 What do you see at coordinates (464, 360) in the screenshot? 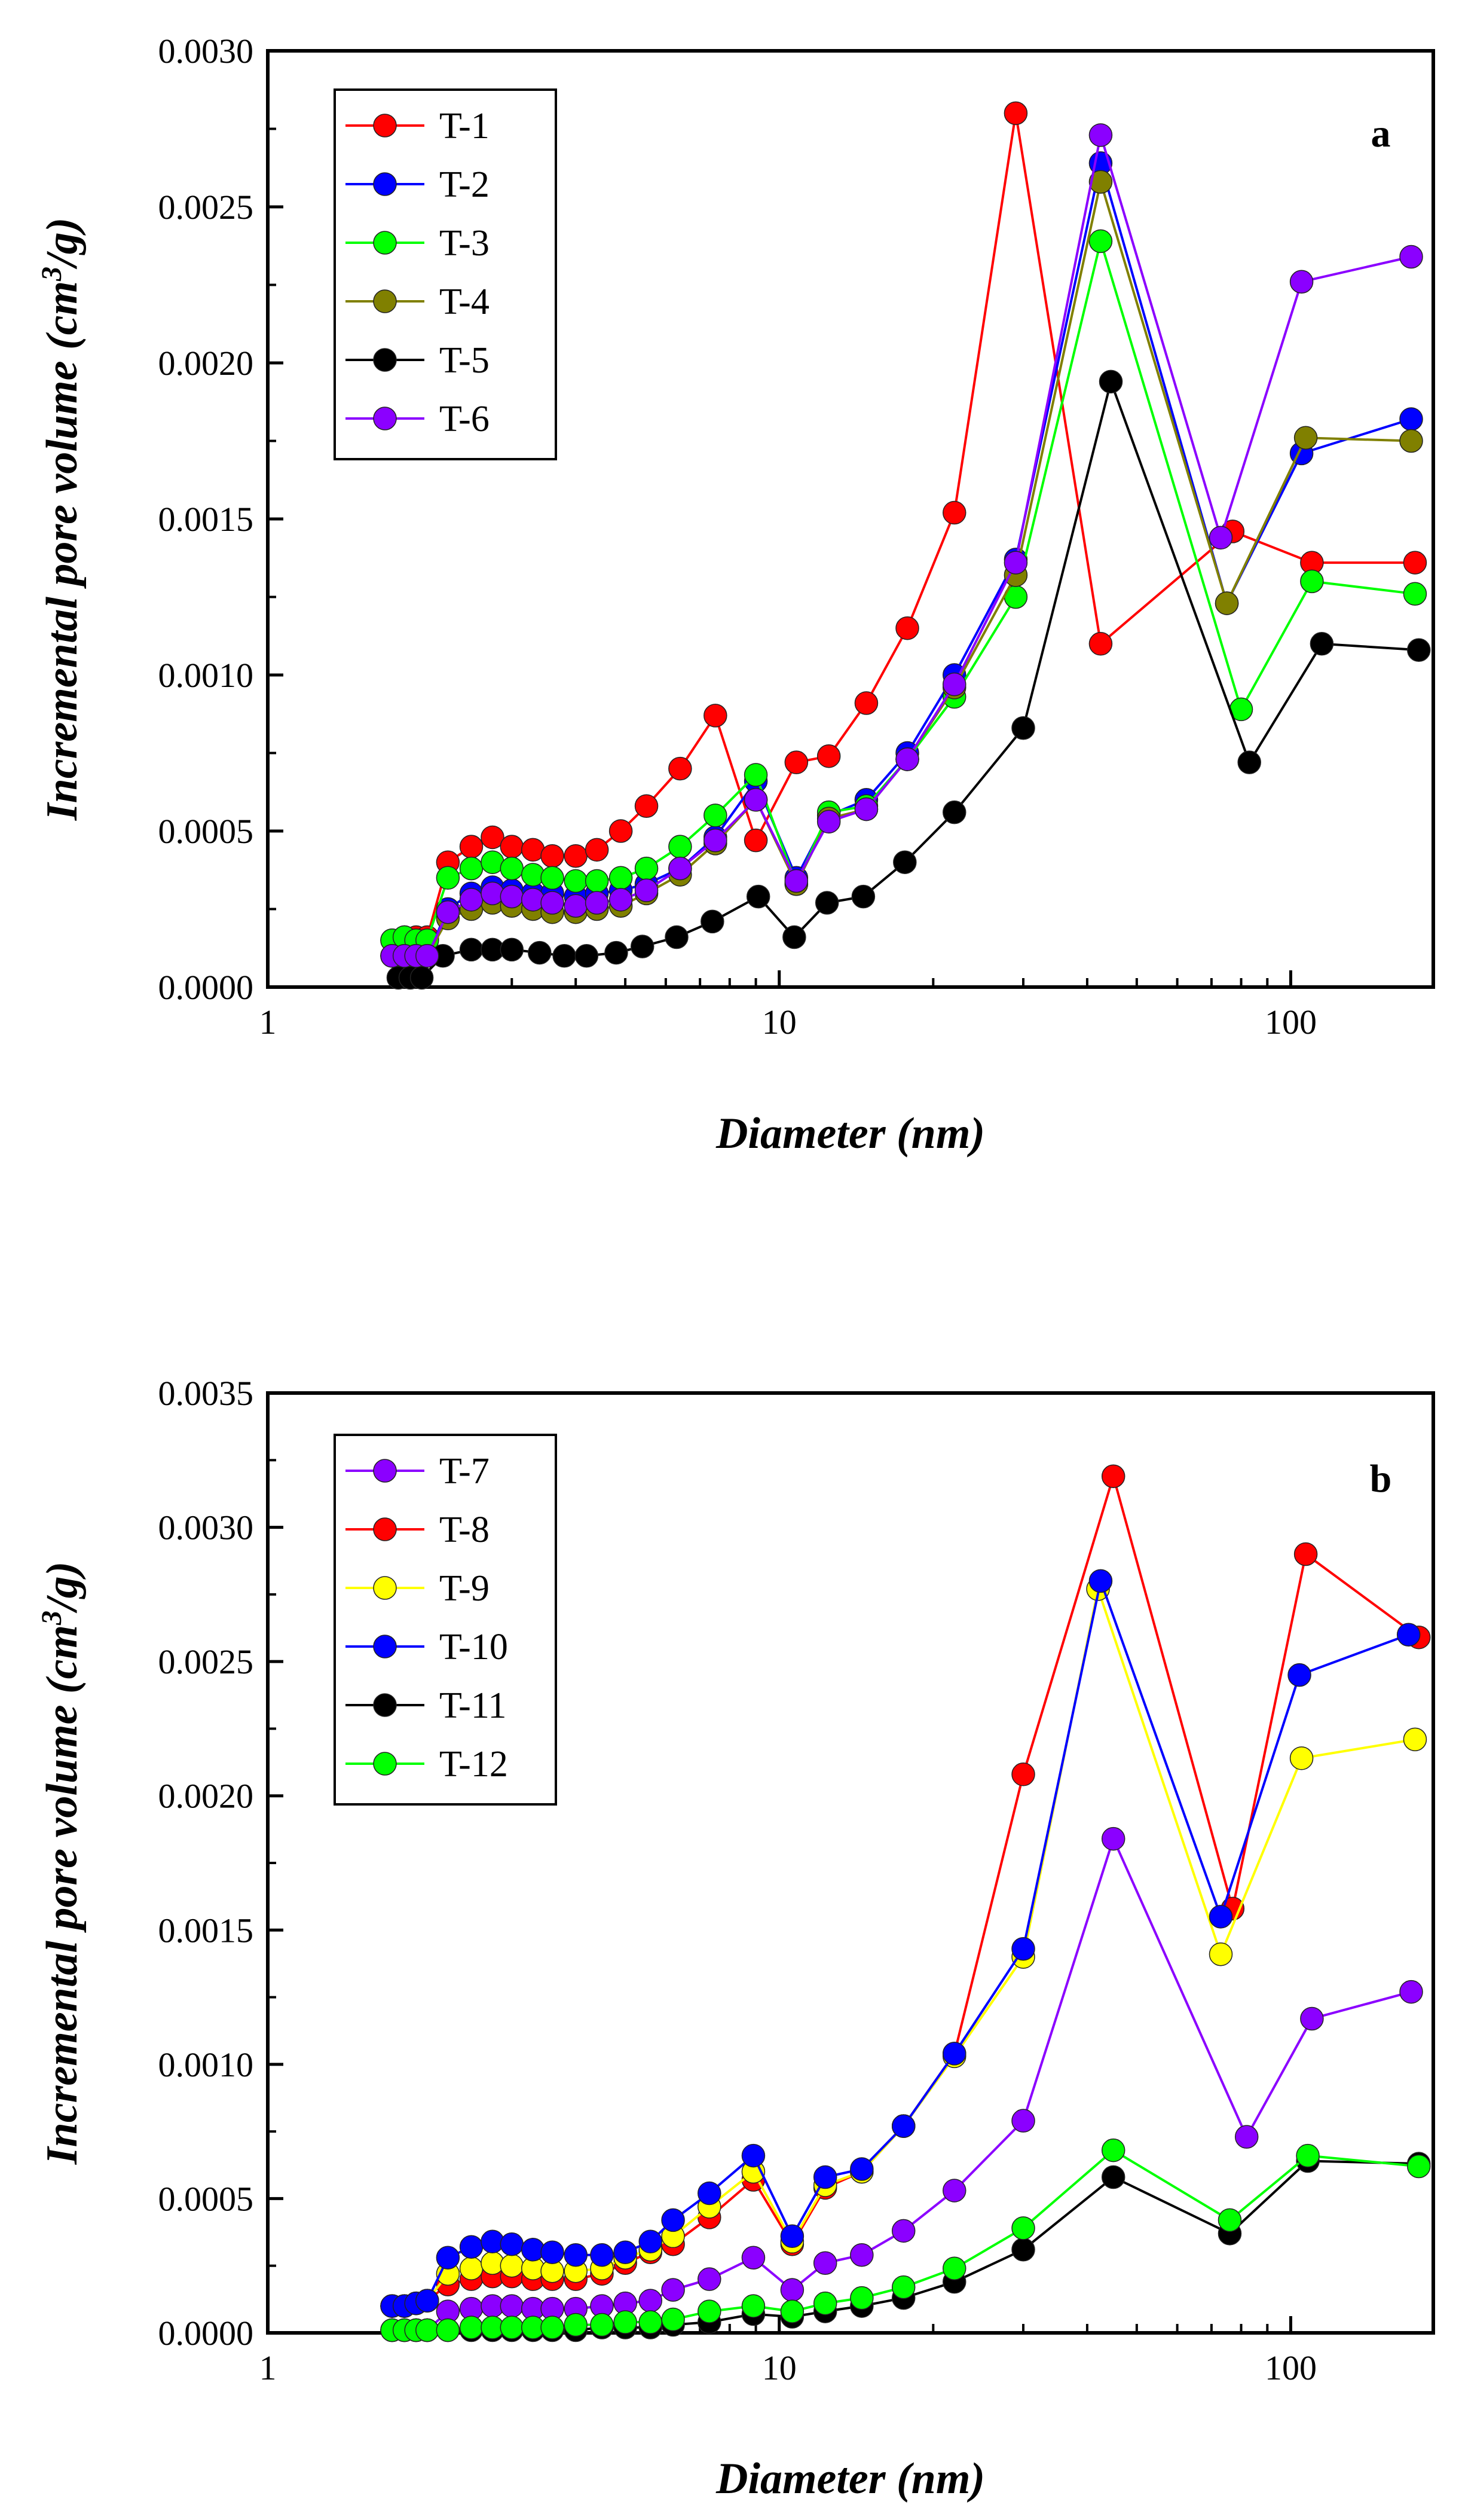
I see `legend-entry-T-5: T-5` at bounding box center [464, 360].